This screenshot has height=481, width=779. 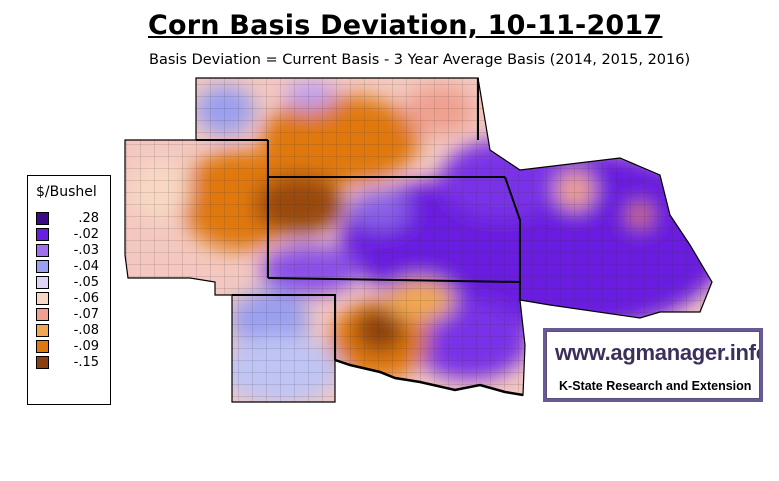 I want to click on legend-label: -.06, so click(x=86, y=298).